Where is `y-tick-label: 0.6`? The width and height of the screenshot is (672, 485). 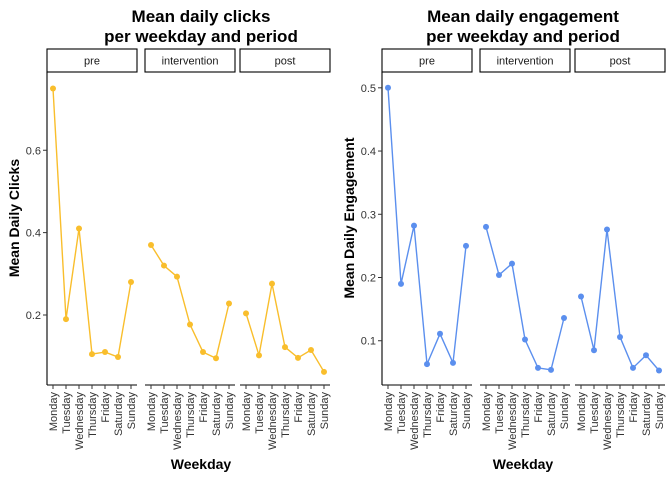
y-tick-label: 0.6 is located at coordinates (33, 151).